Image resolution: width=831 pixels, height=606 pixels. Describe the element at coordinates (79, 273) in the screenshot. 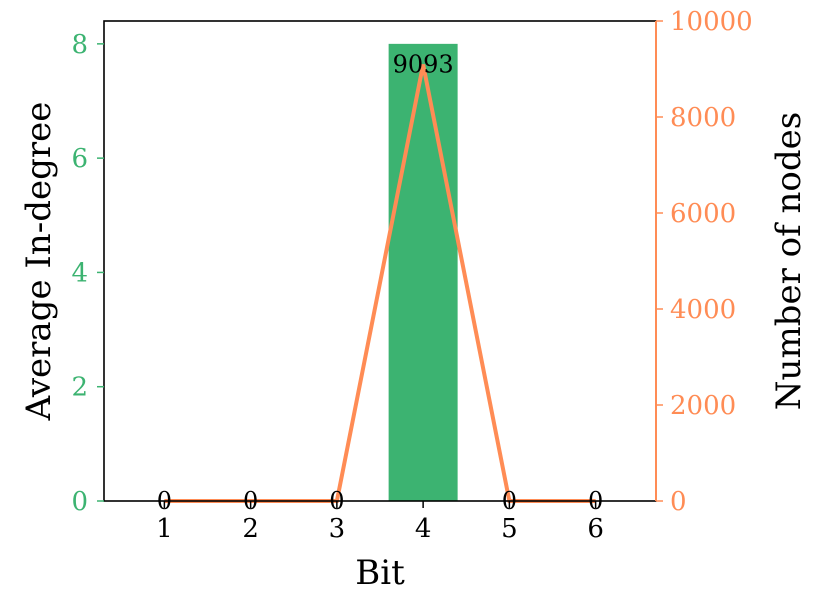

I see `left-tick-label: 4` at that location.